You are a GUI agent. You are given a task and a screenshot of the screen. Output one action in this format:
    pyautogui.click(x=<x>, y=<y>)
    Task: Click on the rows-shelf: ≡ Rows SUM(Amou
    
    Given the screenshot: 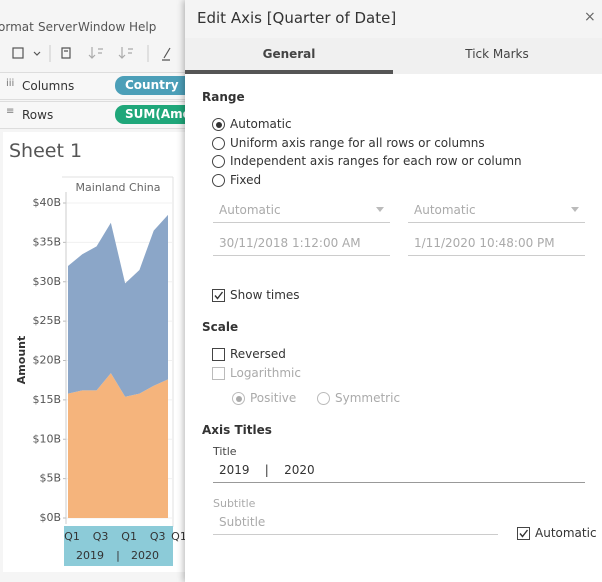 What is the action you would take?
    pyautogui.click(x=97, y=115)
    